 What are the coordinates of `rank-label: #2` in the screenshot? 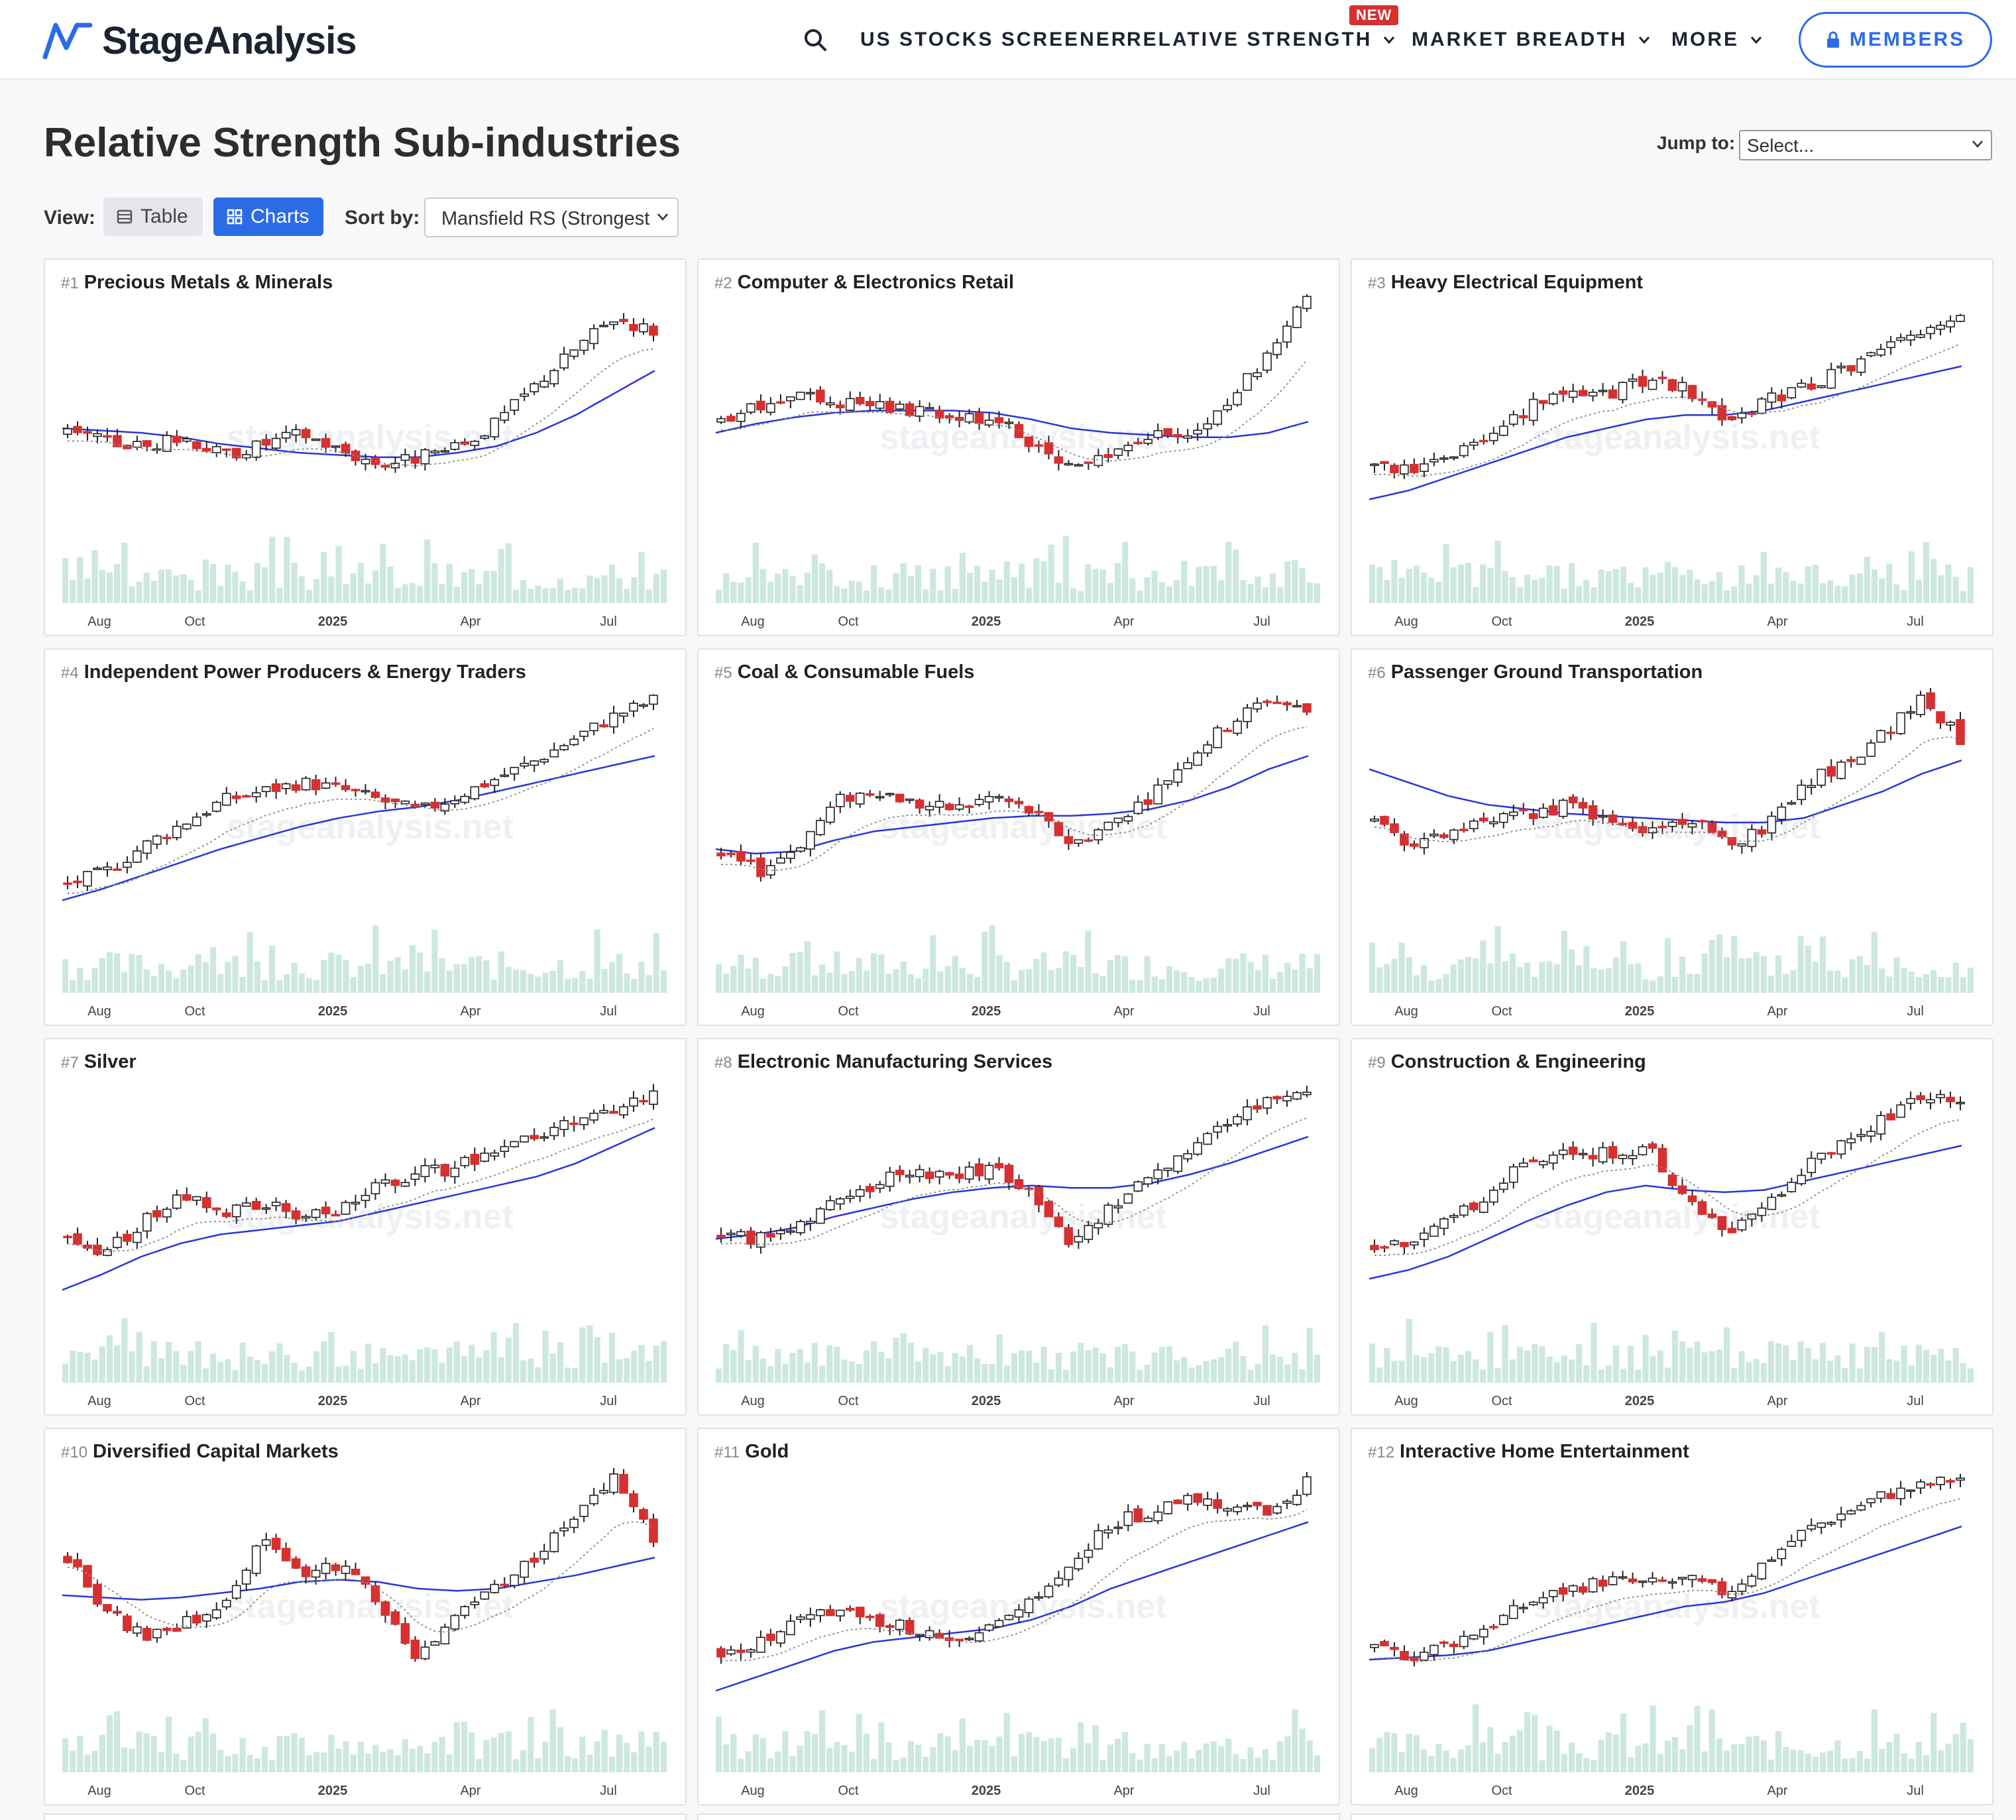 It's located at (723, 283).